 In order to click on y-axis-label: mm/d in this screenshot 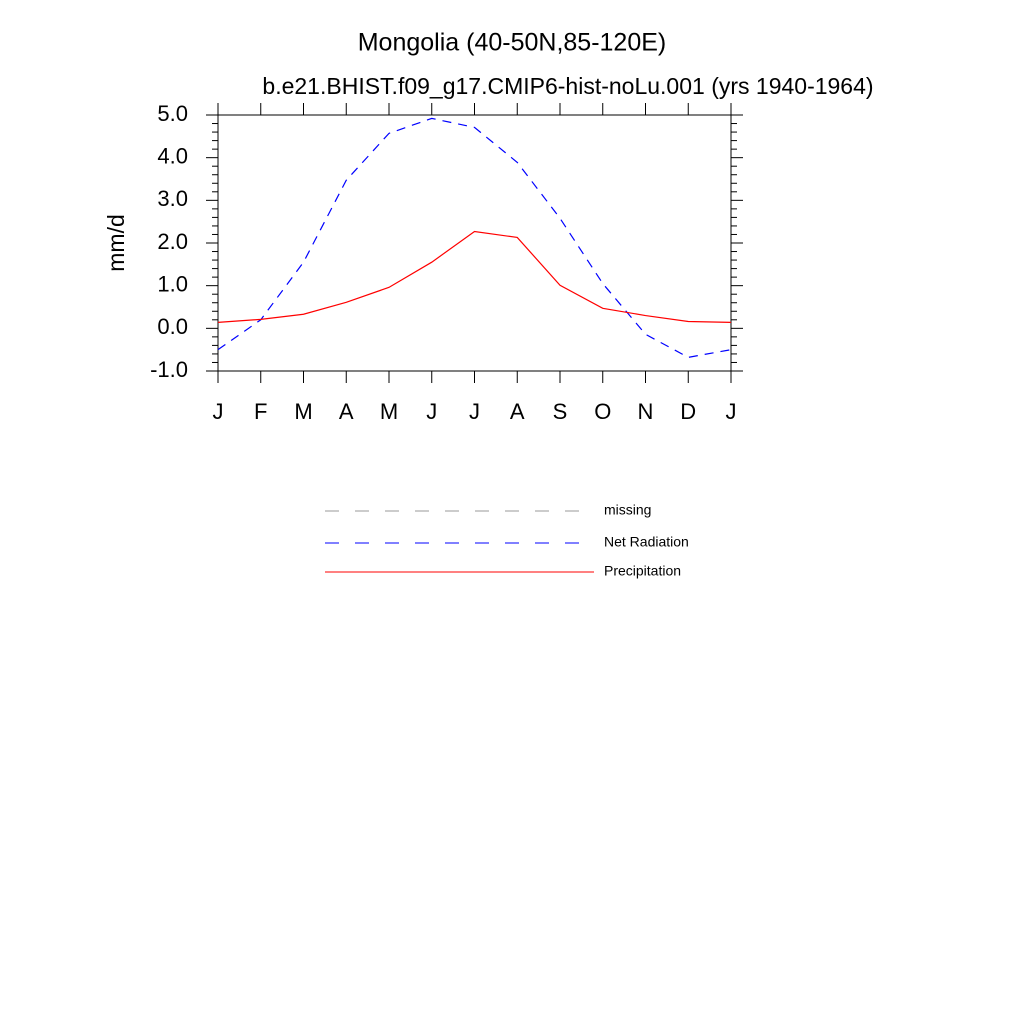, I will do `click(116, 243)`.